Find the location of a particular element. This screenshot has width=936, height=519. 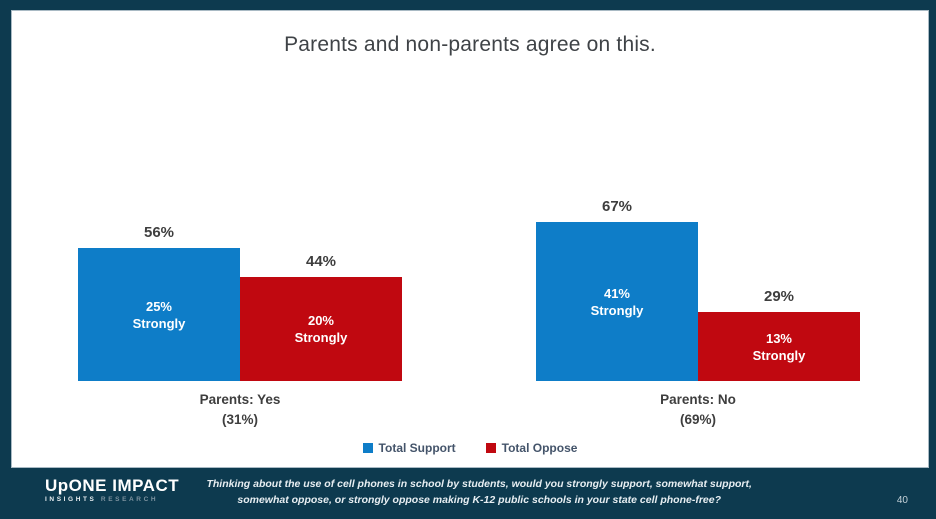

bar-cell: 67% 41% Strongly is located at coordinates (617, 289).